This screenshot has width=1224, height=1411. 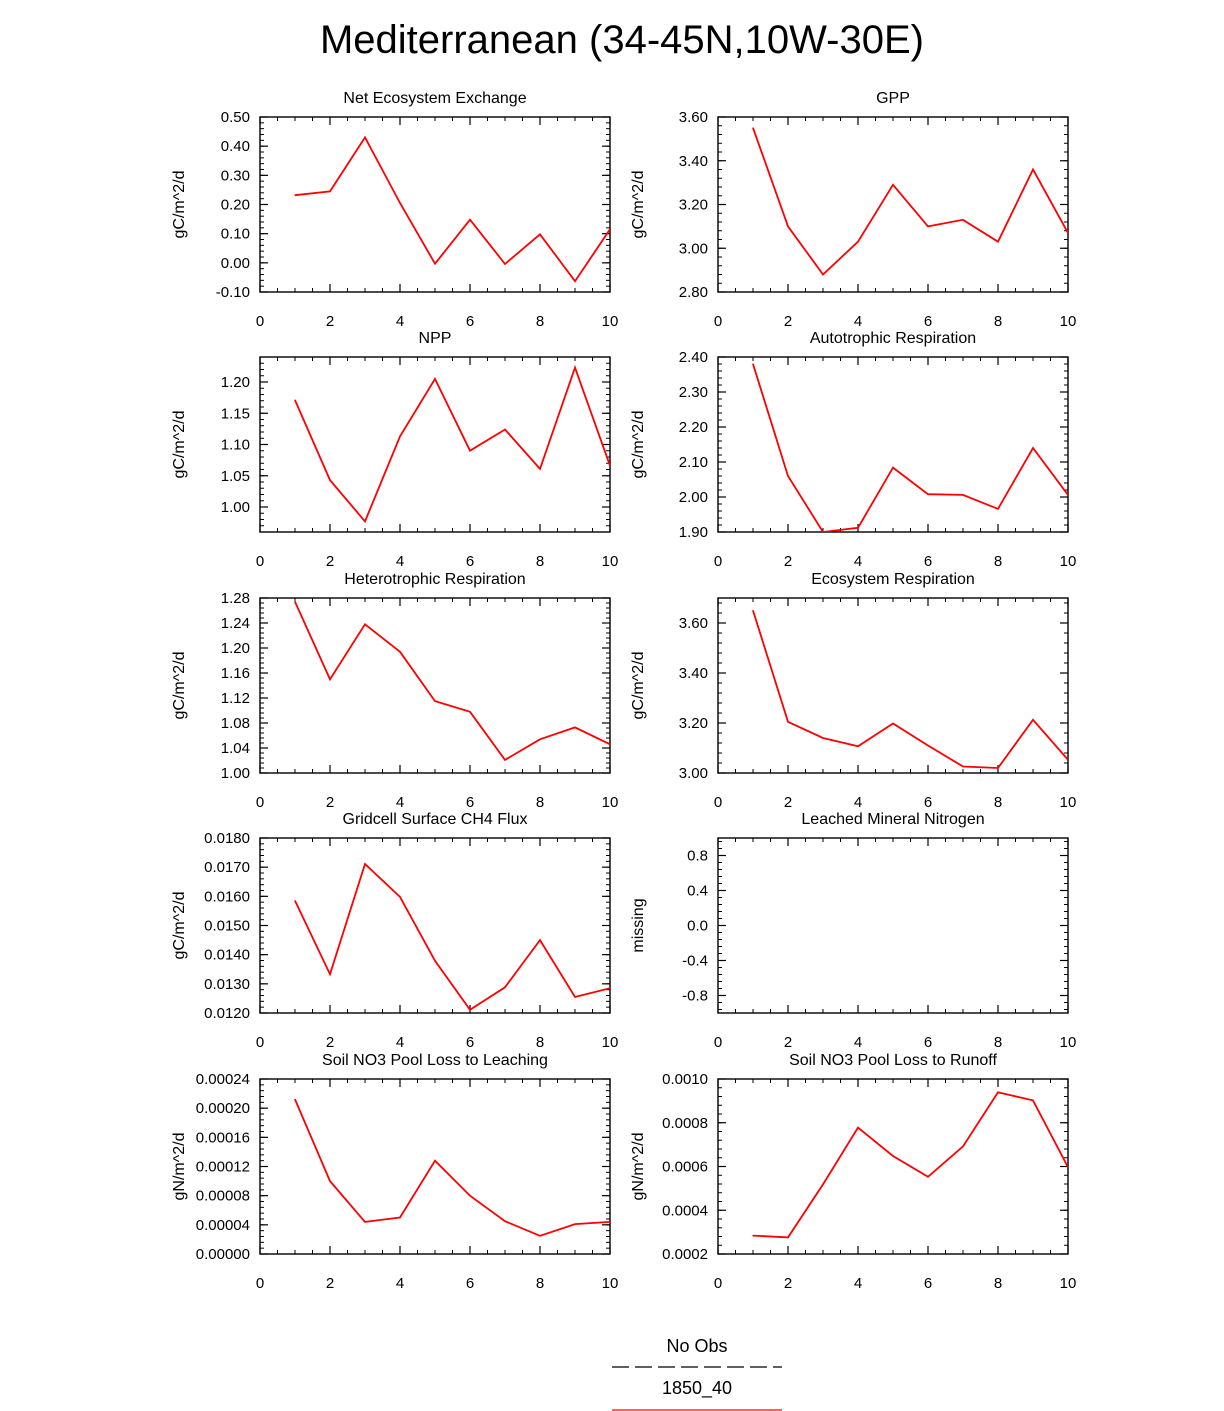 What do you see at coordinates (223, 1196) in the screenshot?
I see `y-tick-label: 0.00008` at bounding box center [223, 1196].